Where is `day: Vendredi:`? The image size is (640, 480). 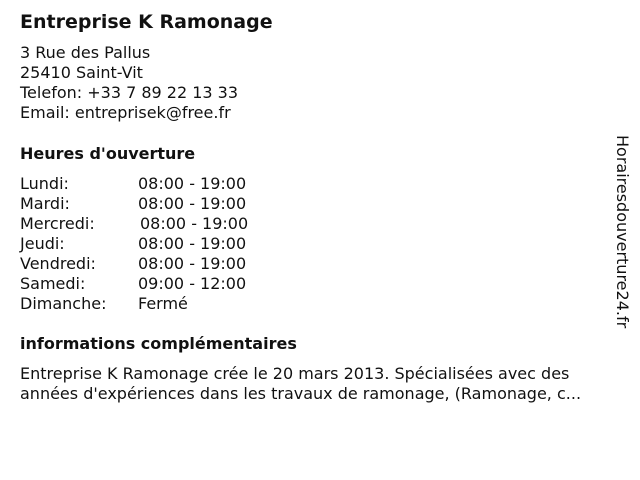
day: Vendredi: is located at coordinates (58, 263).